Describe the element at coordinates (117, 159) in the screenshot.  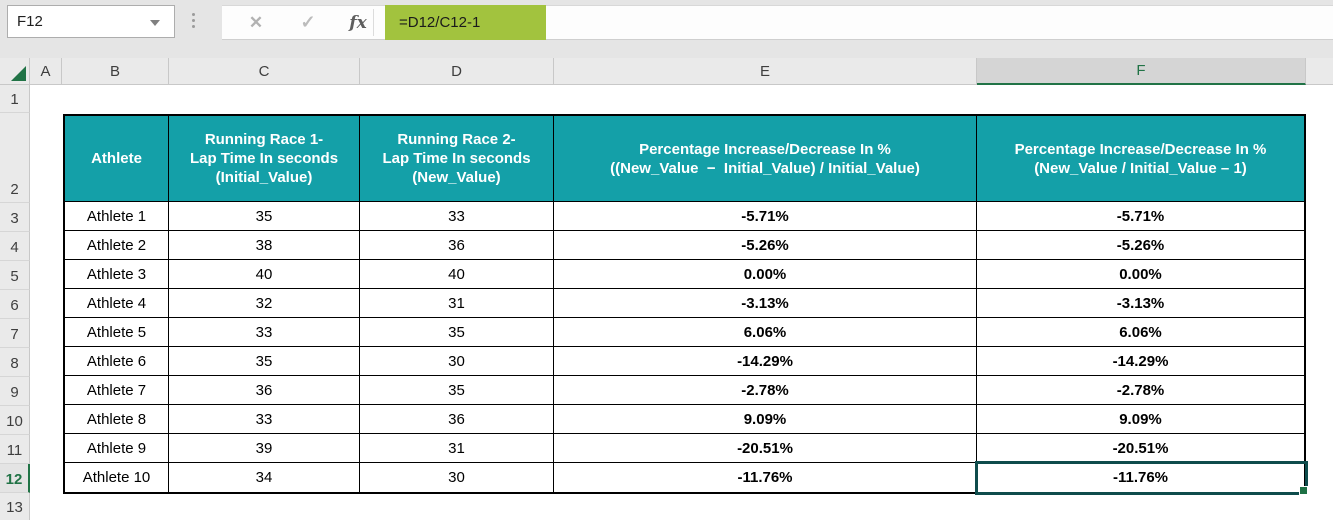
I see `cell-B2: Athlete` at that location.